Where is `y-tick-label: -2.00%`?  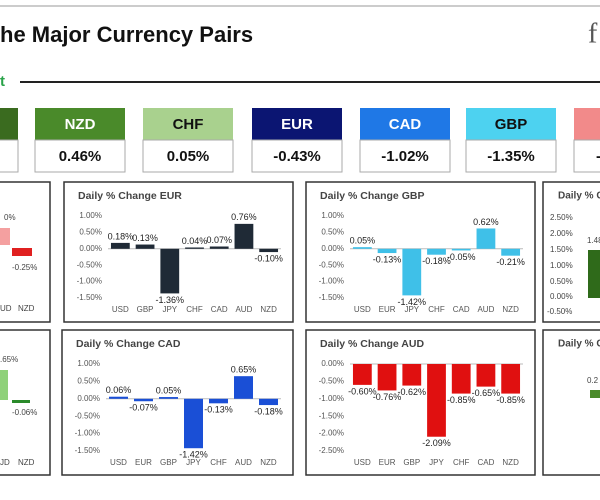
y-tick-label: -2.00% is located at coordinates (331, 433).